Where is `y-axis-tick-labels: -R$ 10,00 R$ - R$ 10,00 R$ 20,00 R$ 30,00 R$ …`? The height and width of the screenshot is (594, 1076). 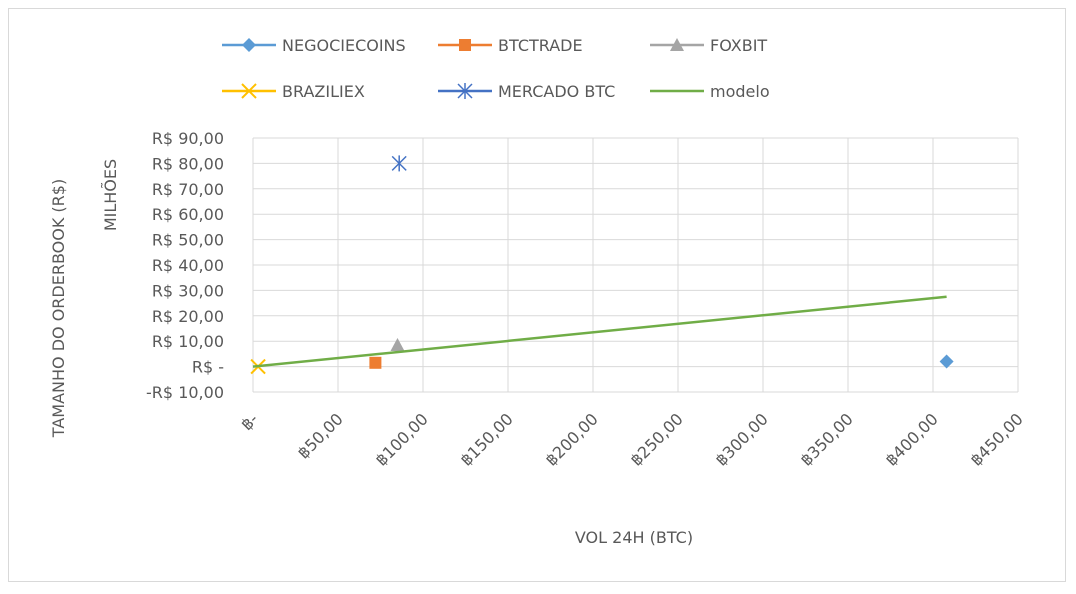
y-axis-tick-labels: -R$ 10,00 R$ - R$ 10,00 R$ 20,00 R$ 30,00 R$ … is located at coordinates (185, 265).